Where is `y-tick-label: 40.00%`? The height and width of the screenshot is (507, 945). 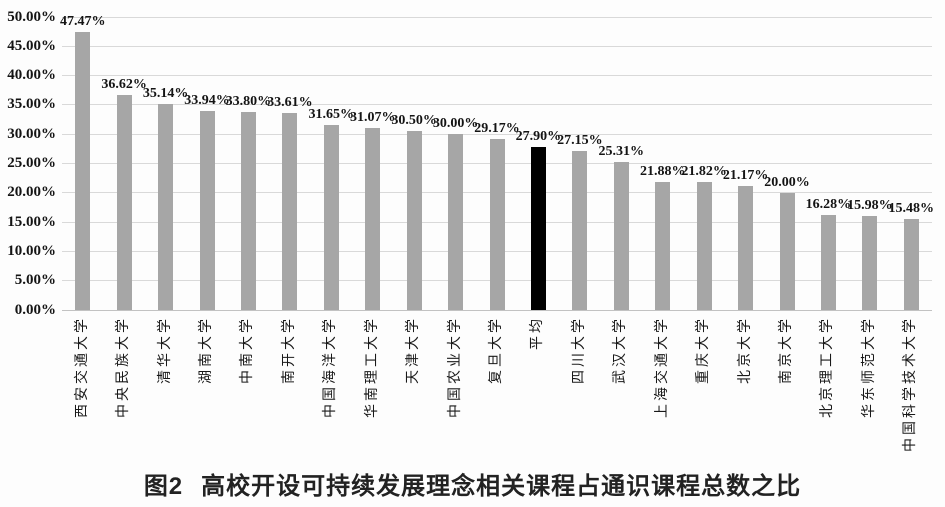
y-tick-label: 40.00% is located at coordinates (31, 75).